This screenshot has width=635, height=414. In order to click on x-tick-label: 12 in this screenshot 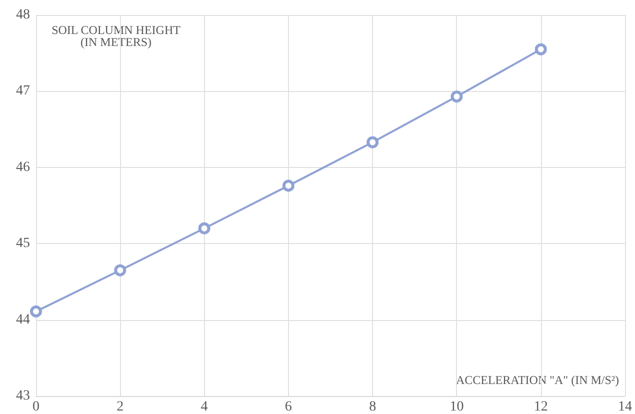, I will do `click(541, 407)`.